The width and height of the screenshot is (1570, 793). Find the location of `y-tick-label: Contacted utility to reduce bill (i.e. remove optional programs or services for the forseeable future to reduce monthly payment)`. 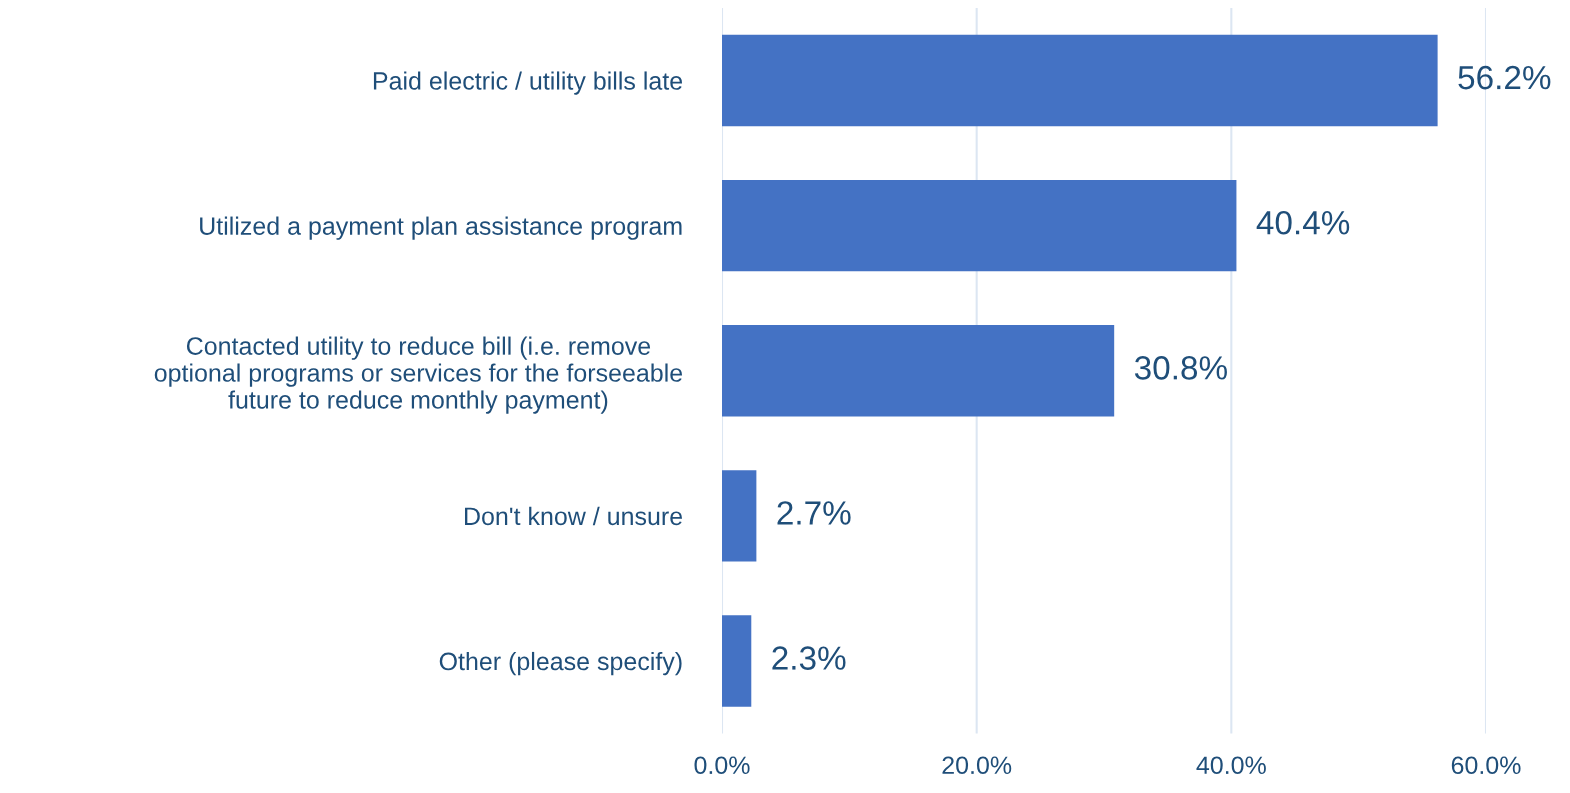

y-tick-label: Contacted utility to reduce bill (i.e. remove optional programs or services for the forseeable future to reduce monthly payment) is located at coordinates (418, 375).